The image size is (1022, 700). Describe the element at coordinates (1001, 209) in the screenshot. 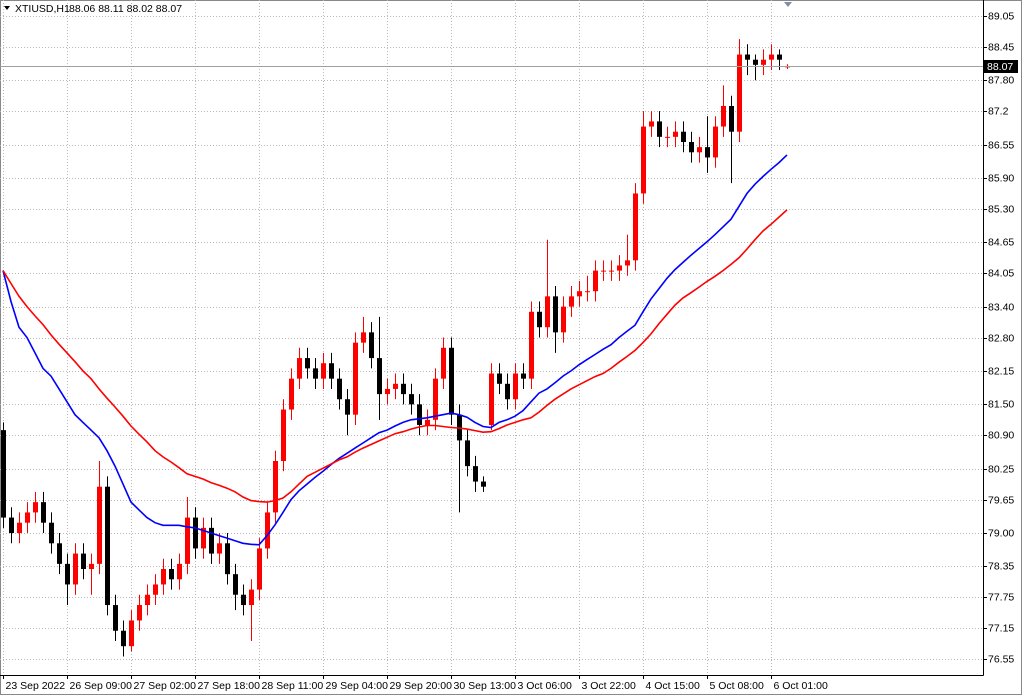

I see `y-tick-label: 85.30` at that location.